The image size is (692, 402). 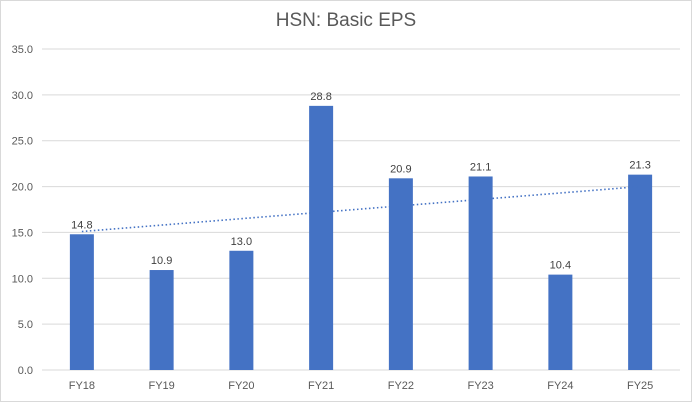 What do you see at coordinates (22, 210) in the screenshot?
I see `y-axis-ticks: 0.0 5.0 10.0 15.0 20.0 25.0 30.0 35.0` at bounding box center [22, 210].